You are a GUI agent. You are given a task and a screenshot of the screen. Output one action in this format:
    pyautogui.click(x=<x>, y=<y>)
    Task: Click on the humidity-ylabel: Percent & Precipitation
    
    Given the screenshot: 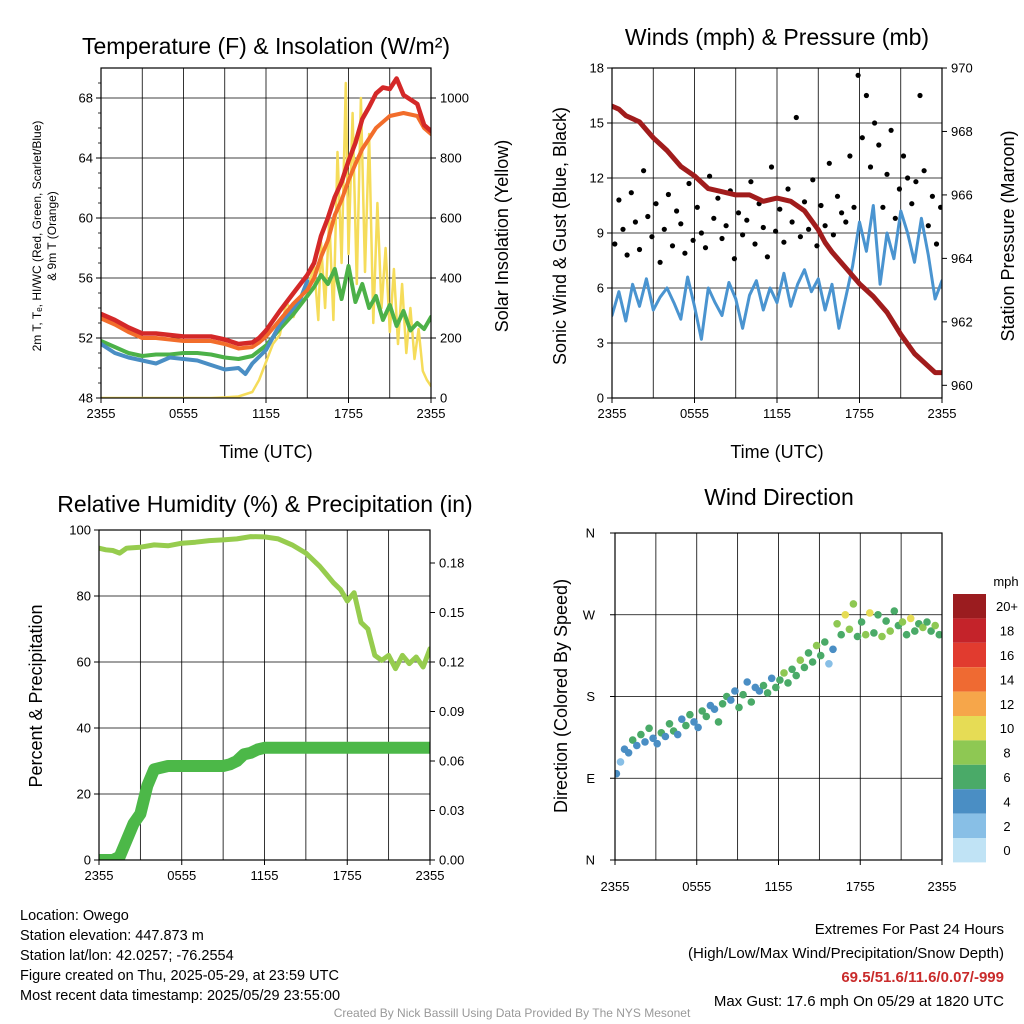 What is the action you would take?
    pyautogui.click(x=36, y=695)
    